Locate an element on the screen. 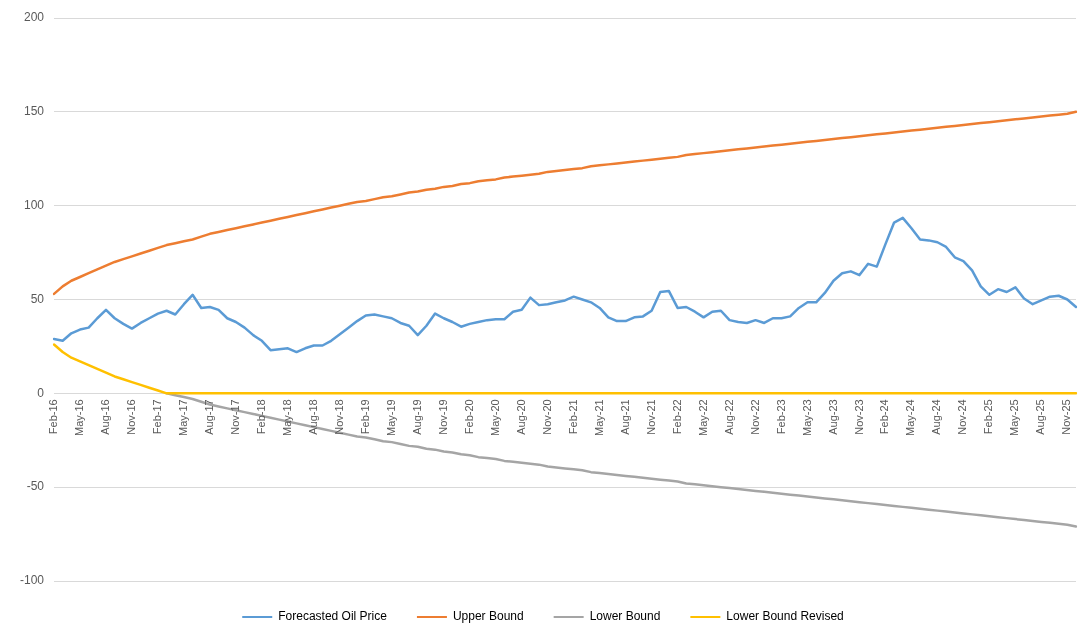 The width and height of the screenshot is (1090, 639). x-tick-label: Nov-24 is located at coordinates (962, 417).